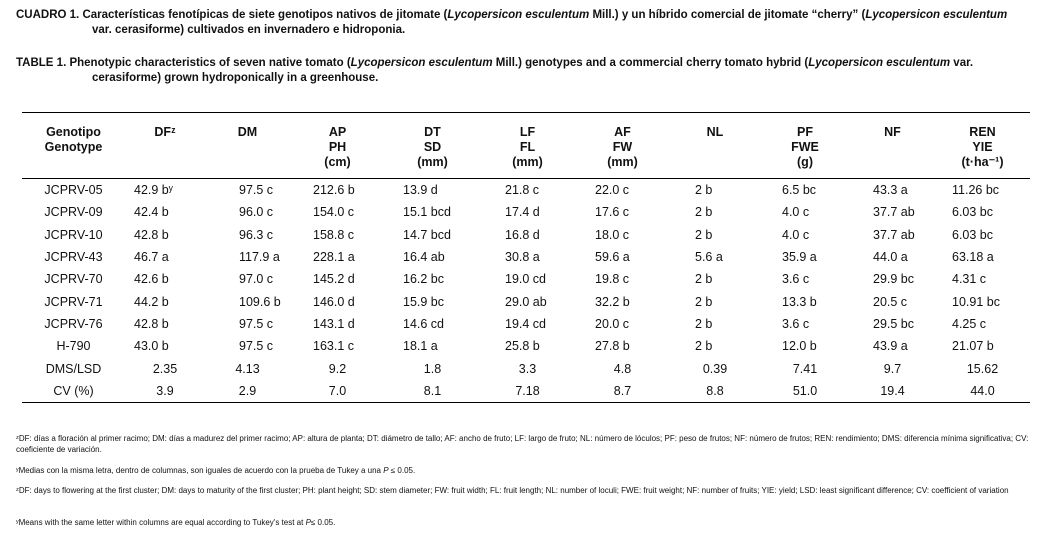  Describe the element at coordinates (73, 190) in the screenshot. I see `row-label: JCPRV-05` at that location.